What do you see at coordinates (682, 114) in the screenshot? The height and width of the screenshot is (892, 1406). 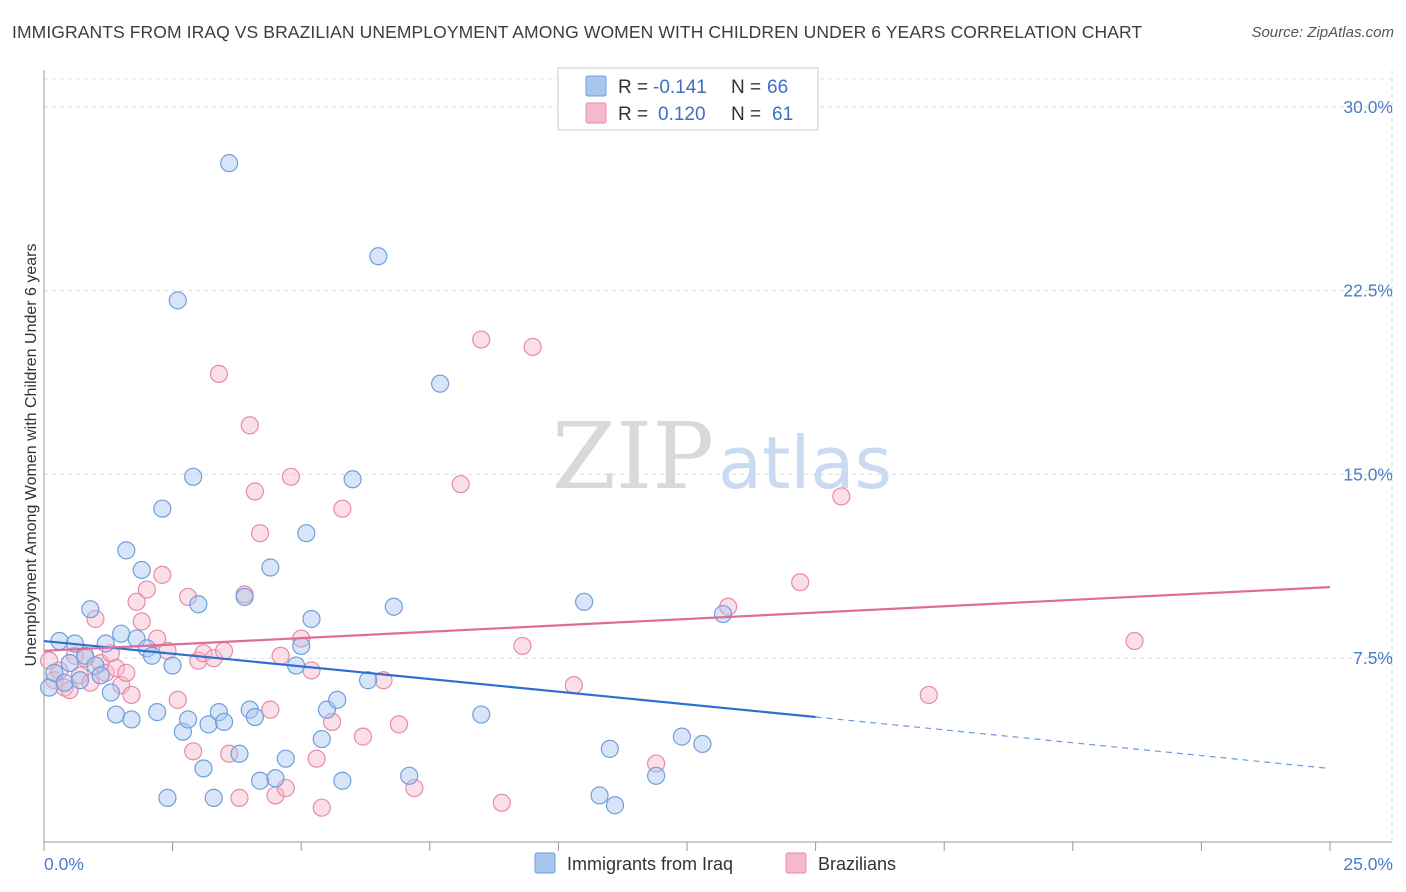 I see `legend-r-value-brazil: 0.120` at bounding box center [682, 114].